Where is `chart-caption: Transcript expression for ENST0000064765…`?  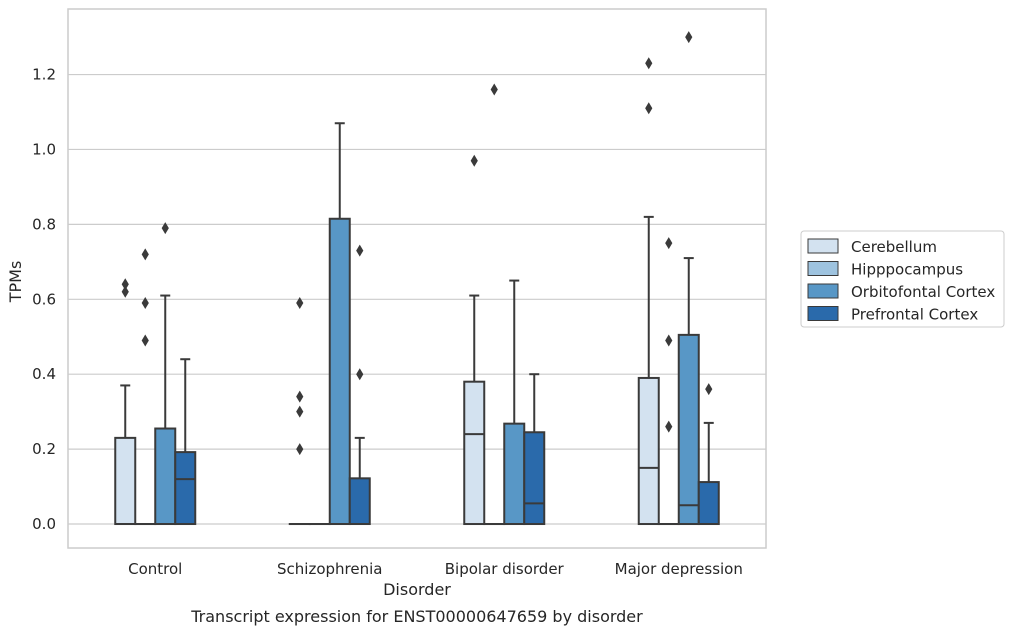 chart-caption: Transcript expression for ENST0000064765… is located at coordinates (416, 616).